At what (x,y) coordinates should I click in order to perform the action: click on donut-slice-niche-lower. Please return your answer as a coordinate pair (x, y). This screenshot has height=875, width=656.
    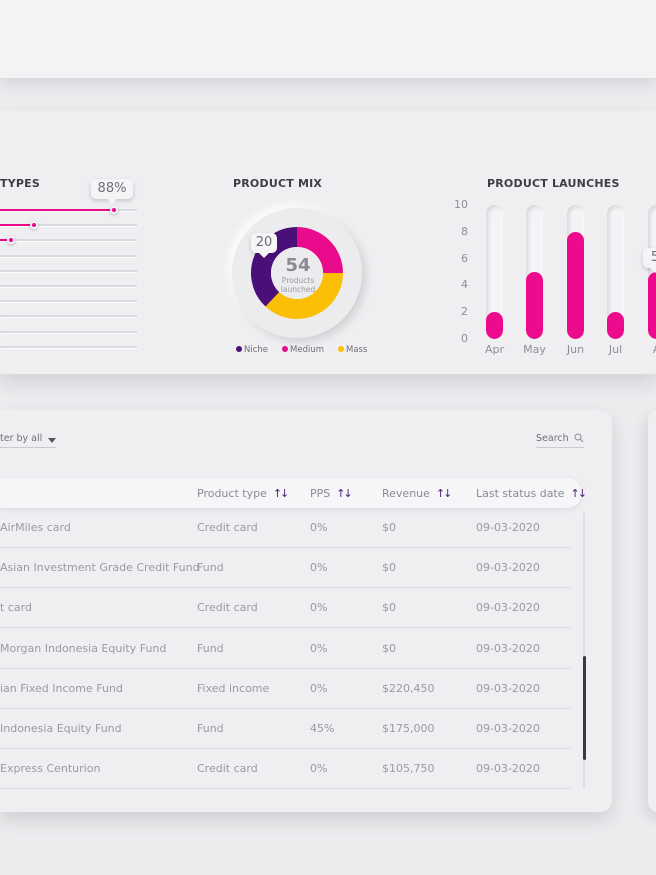
    Looking at the image, I should click on (297, 273).